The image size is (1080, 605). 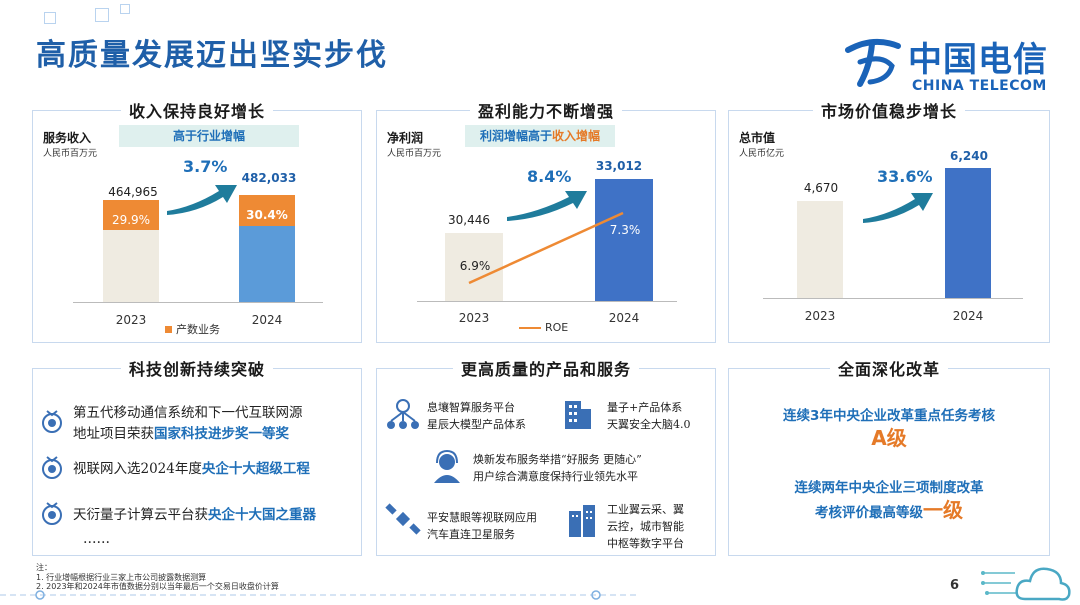 What do you see at coordinates (582, 521) in the screenshot?
I see `city-icon` at bounding box center [582, 521].